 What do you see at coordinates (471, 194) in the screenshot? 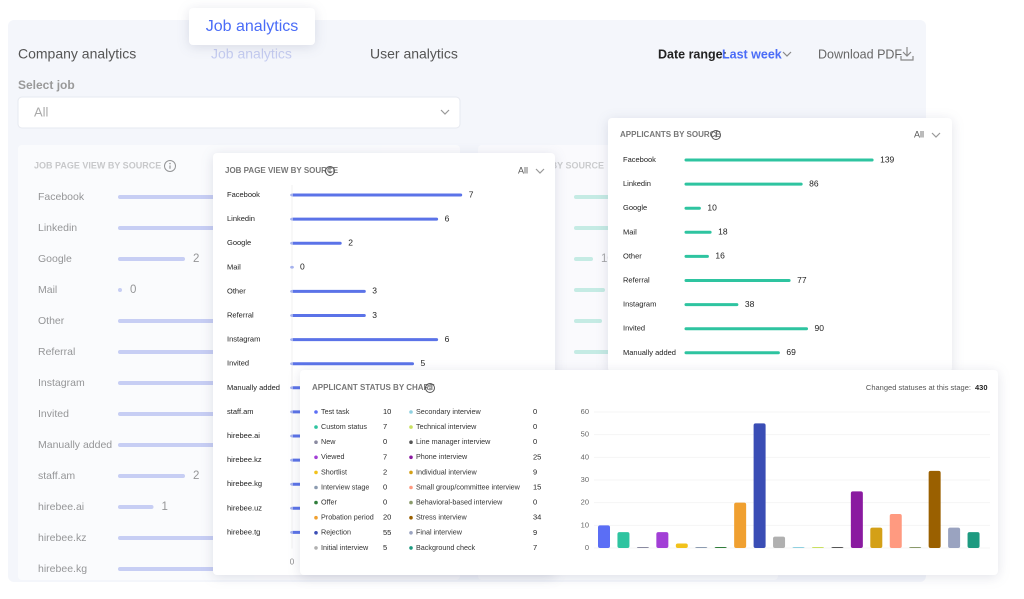
I see `bar-value: 7` at bounding box center [471, 194].